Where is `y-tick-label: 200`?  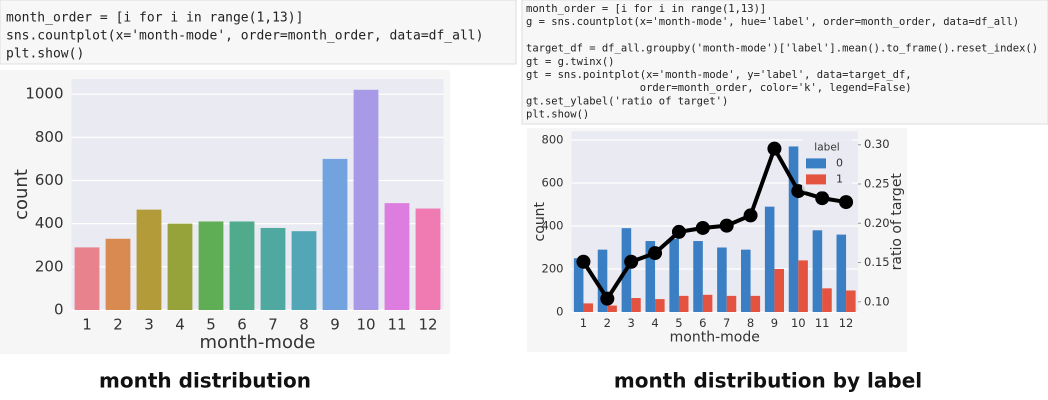
y-tick-label: 200 is located at coordinates (49, 266).